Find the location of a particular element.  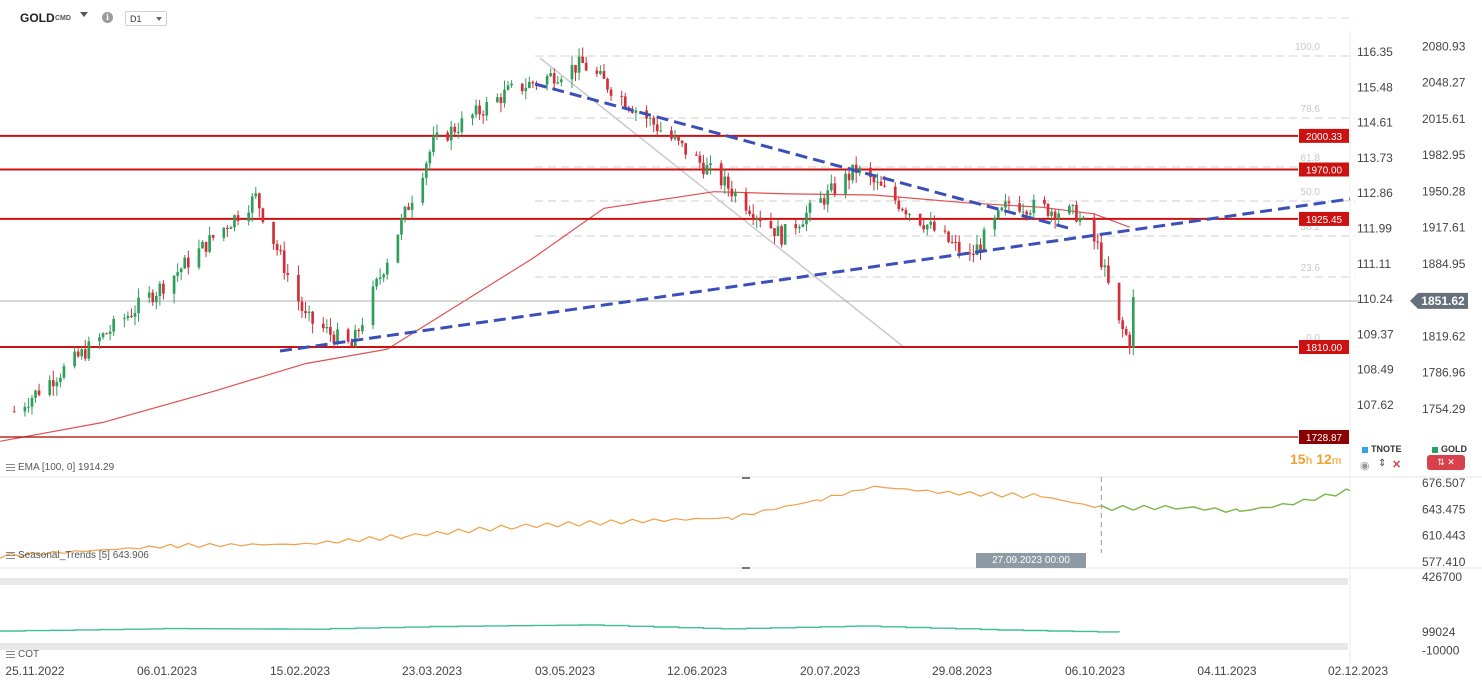

toolbar: GOLD CMD i D1 is located at coordinates (741, 18).